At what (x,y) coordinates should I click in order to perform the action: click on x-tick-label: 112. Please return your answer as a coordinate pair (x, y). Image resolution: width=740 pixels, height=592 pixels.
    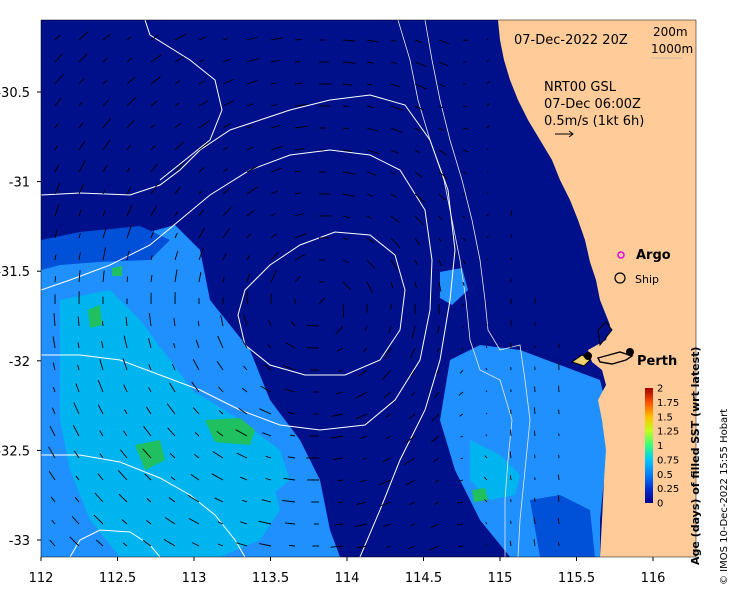
    Looking at the image, I should click on (41, 578).